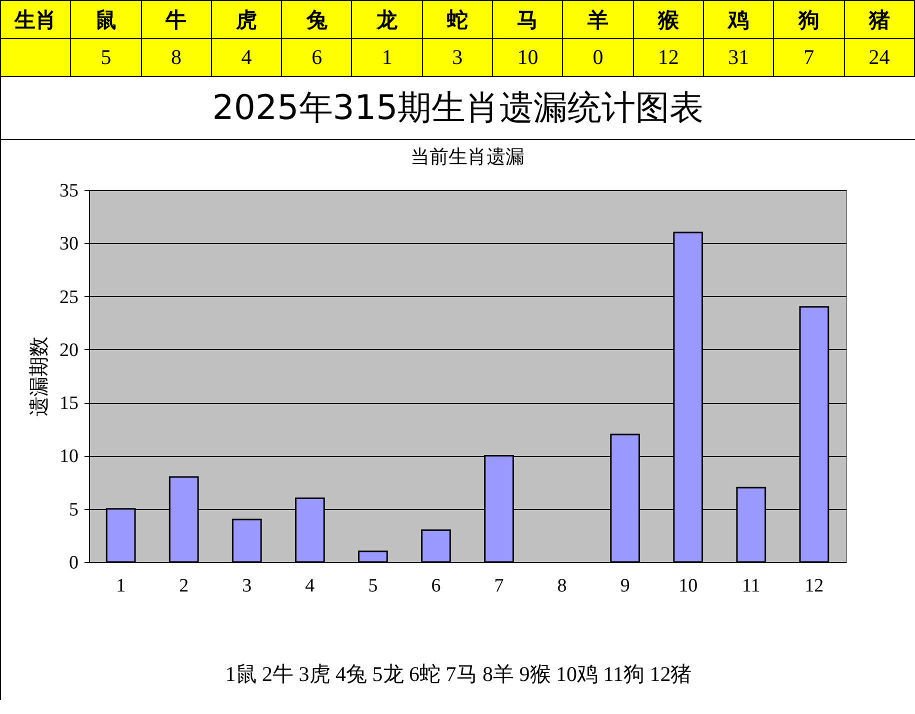 This screenshot has width=915, height=714. What do you see at coordinates (387, 19) in the screenshot?
I see `category-label: 龙` at bounding box center [387, 19].